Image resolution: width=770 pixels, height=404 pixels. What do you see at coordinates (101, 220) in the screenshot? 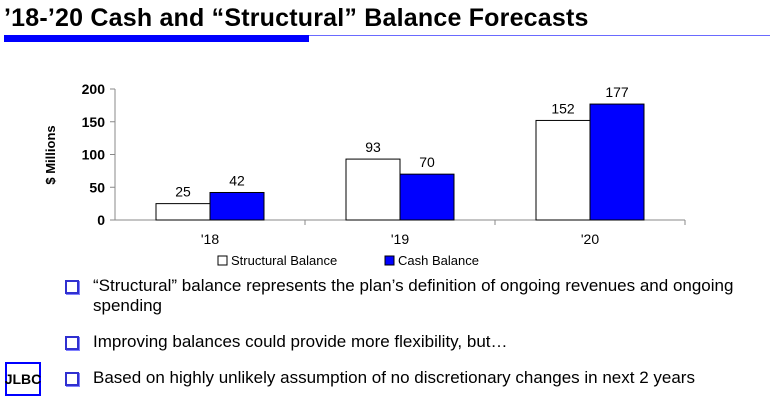
I see `y-tick-label: 0` at bounding box center [101, 220].